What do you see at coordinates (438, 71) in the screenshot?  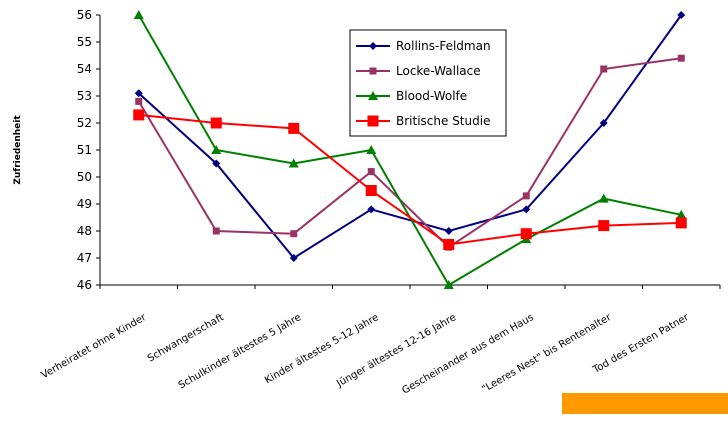 I see `legend-label: Locke-Wallace` at bounding box center [438, 71].